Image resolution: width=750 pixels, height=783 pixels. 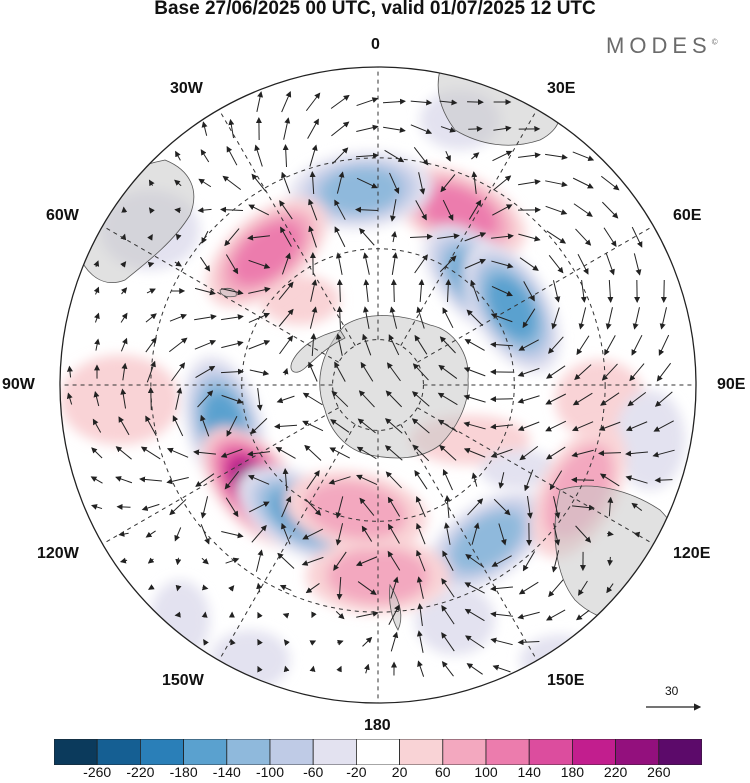 I want to click on positive-anomaly, so click(x=459, y=212).